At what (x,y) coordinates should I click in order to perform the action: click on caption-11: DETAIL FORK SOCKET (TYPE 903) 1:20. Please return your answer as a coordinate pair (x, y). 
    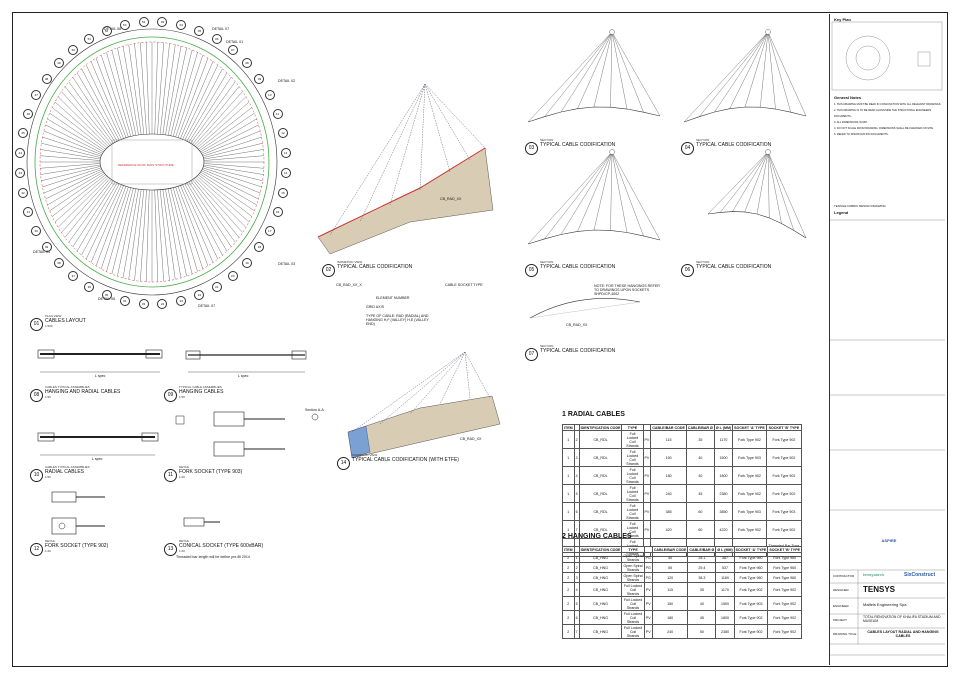
    Looking at the image, I should click on (210, 472).